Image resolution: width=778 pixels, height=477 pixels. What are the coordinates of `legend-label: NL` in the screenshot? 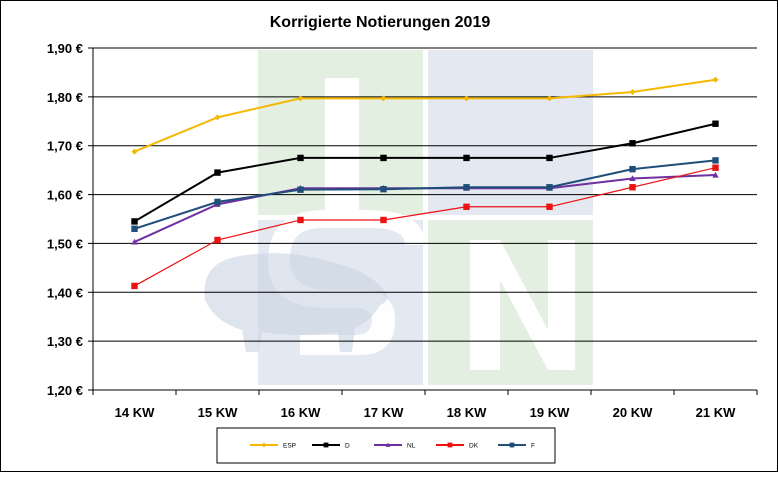 It's located at (411, 446).